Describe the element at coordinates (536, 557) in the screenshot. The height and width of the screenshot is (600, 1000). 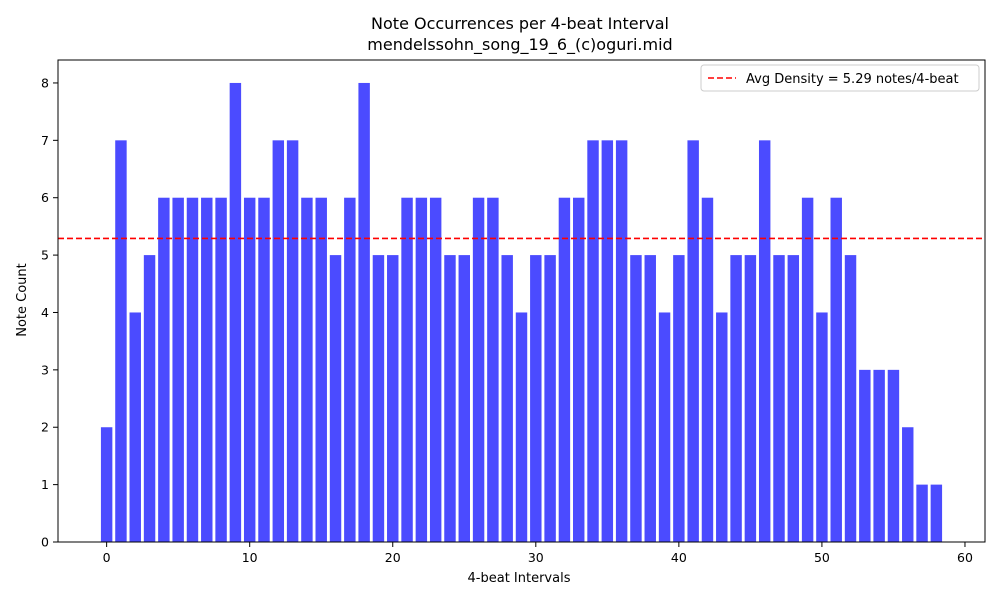
I see `x-tick-label: 30` at that location.